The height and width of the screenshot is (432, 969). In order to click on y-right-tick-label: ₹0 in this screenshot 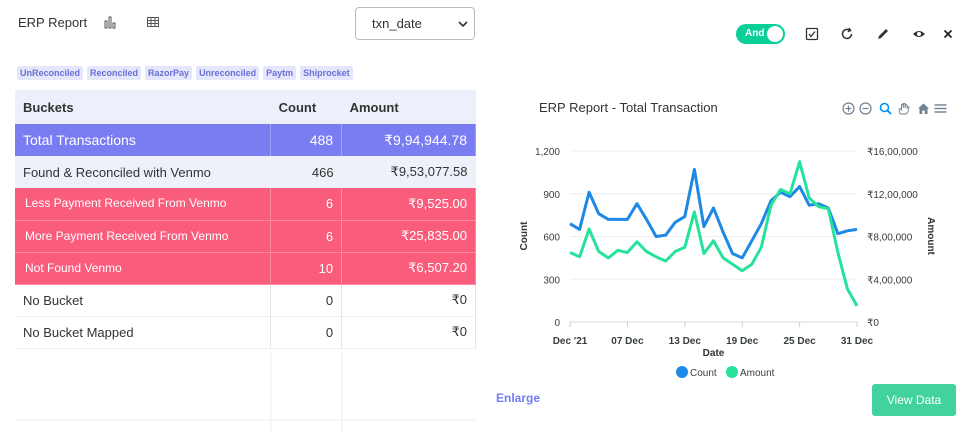, I will do `click(873, 323)`.